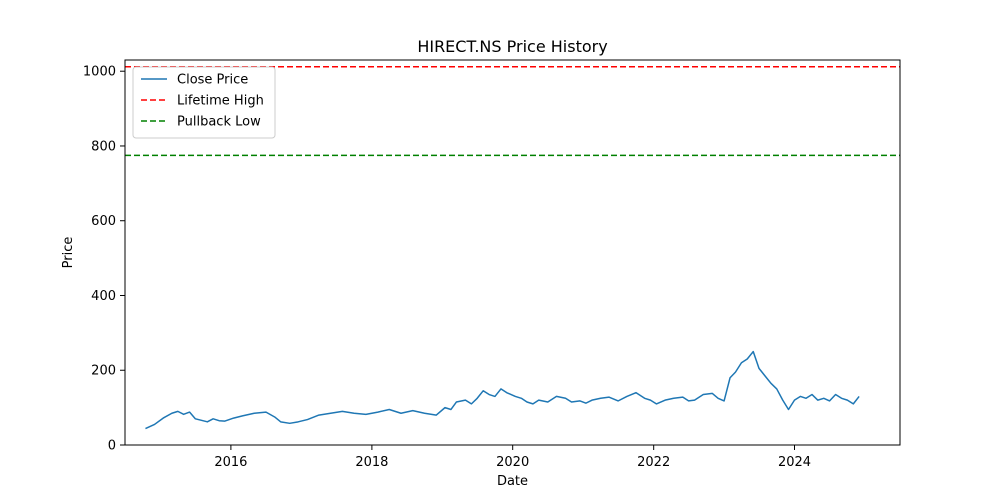 Image resolution: width=1000 pixels, height=500 pixels. I want to click on x-axis-label: Date, so click(512, 481).